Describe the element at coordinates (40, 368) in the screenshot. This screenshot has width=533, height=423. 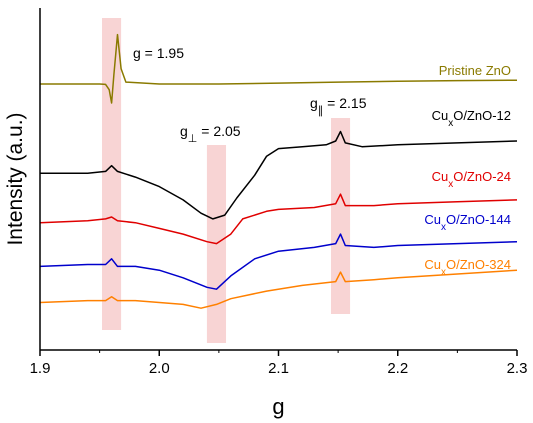
I see `x-tick-label-1: 1.9` at that location.